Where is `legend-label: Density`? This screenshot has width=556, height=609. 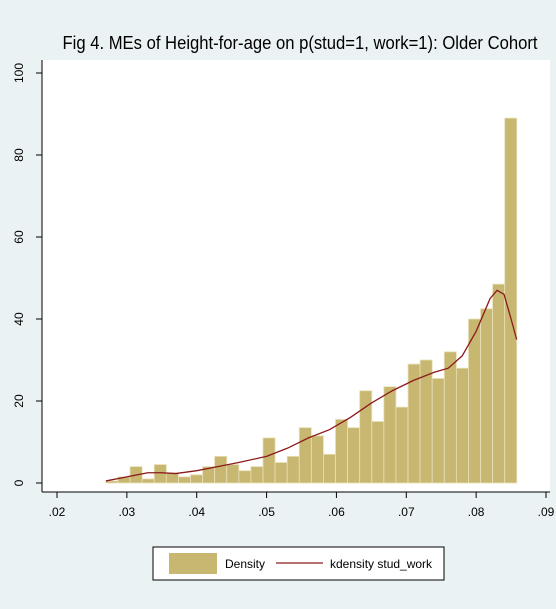
legend-label: Density is located at coordinates (245, 564).